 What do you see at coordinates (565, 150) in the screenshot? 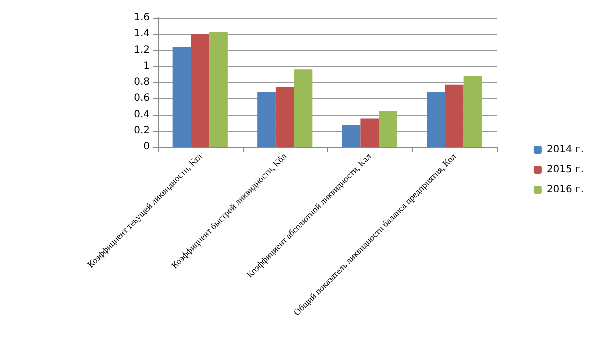
I see `legend-label: 2014 г.` at bounding box center [565, 150].